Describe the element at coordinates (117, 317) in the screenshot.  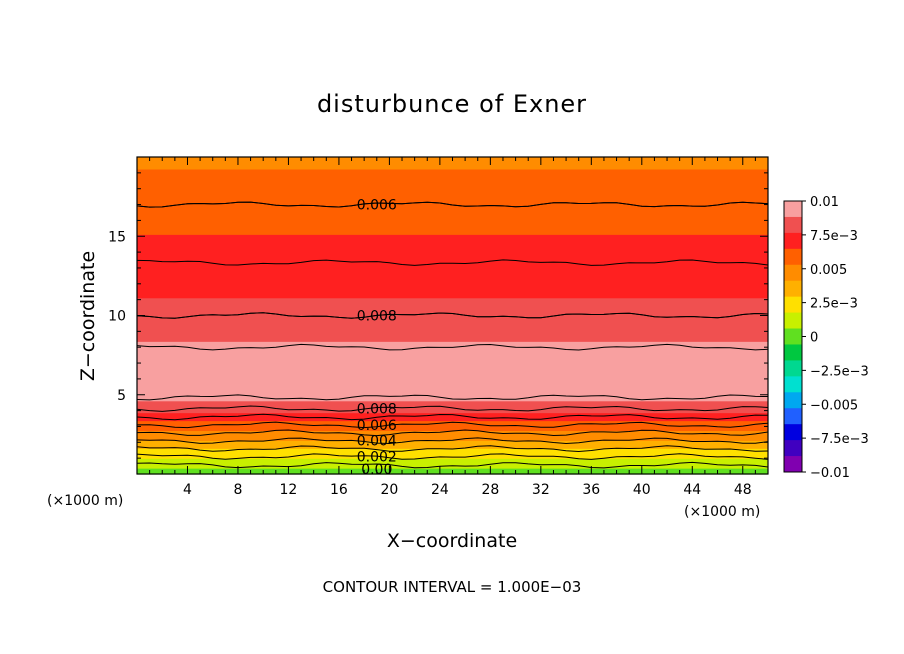
I see `y-tick-label: 10` at that location.